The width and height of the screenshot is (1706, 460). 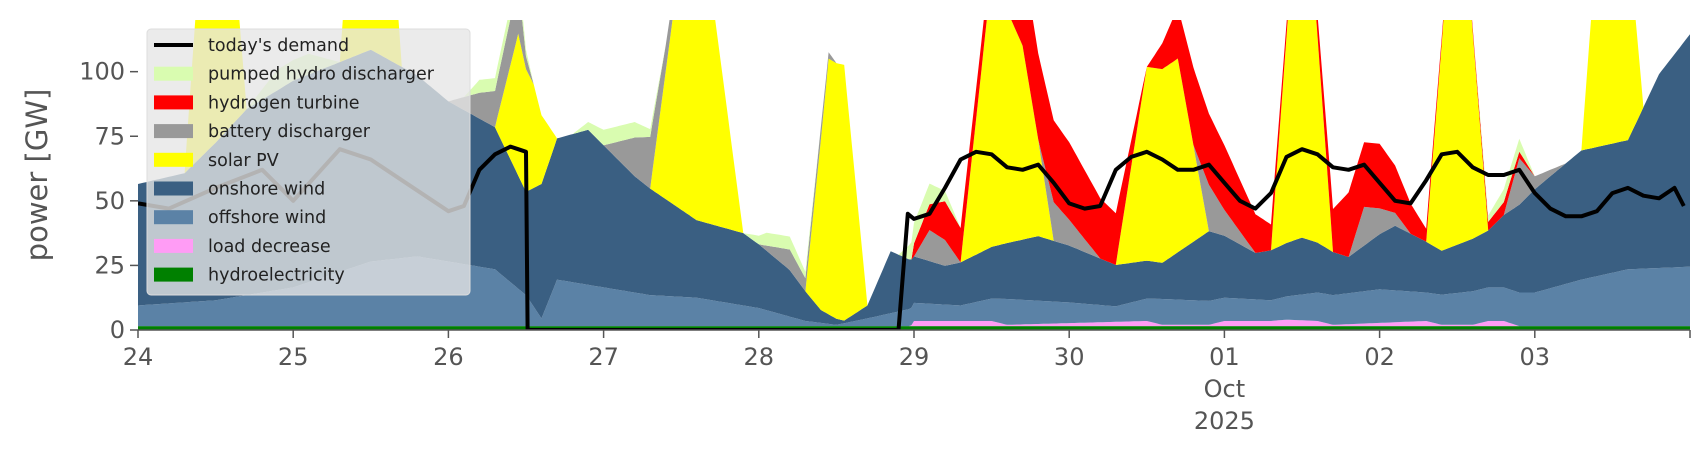 I want to click on x-tick-label: 25, so click(x=293, y=357).